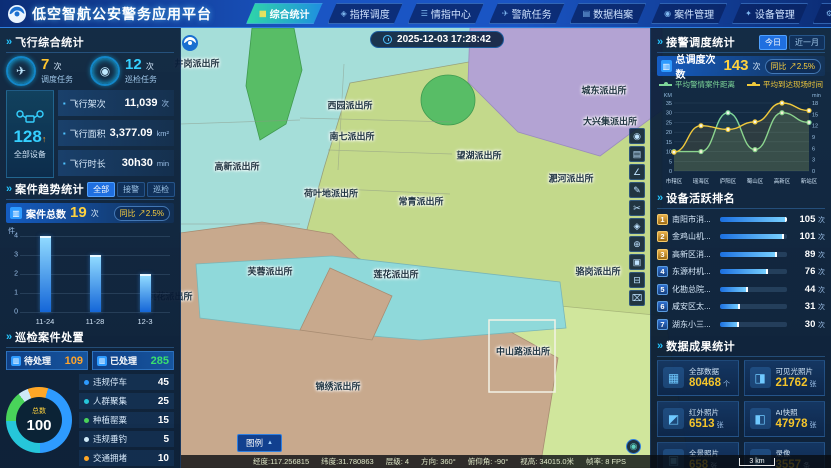 This screenshot has width=831, height=468. Describe the element at coordinates (698, 377) in the screenshot. I see `achievement-card: ▦ 全部数据 80468 个` at that location.